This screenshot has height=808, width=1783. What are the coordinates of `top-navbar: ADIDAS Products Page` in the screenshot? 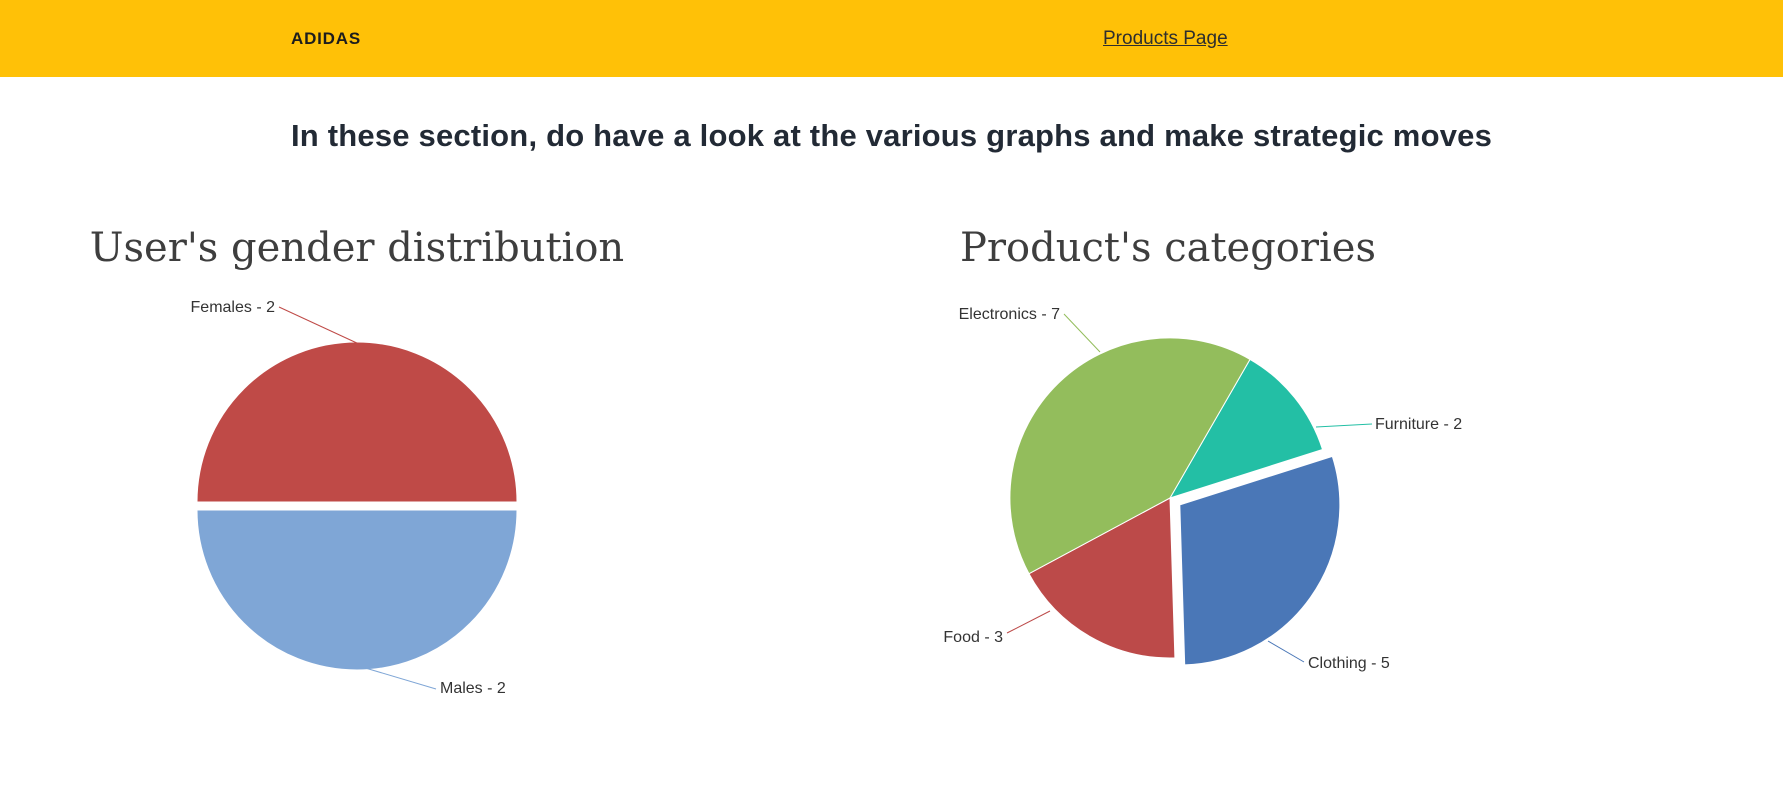 It's located at (891, 38).